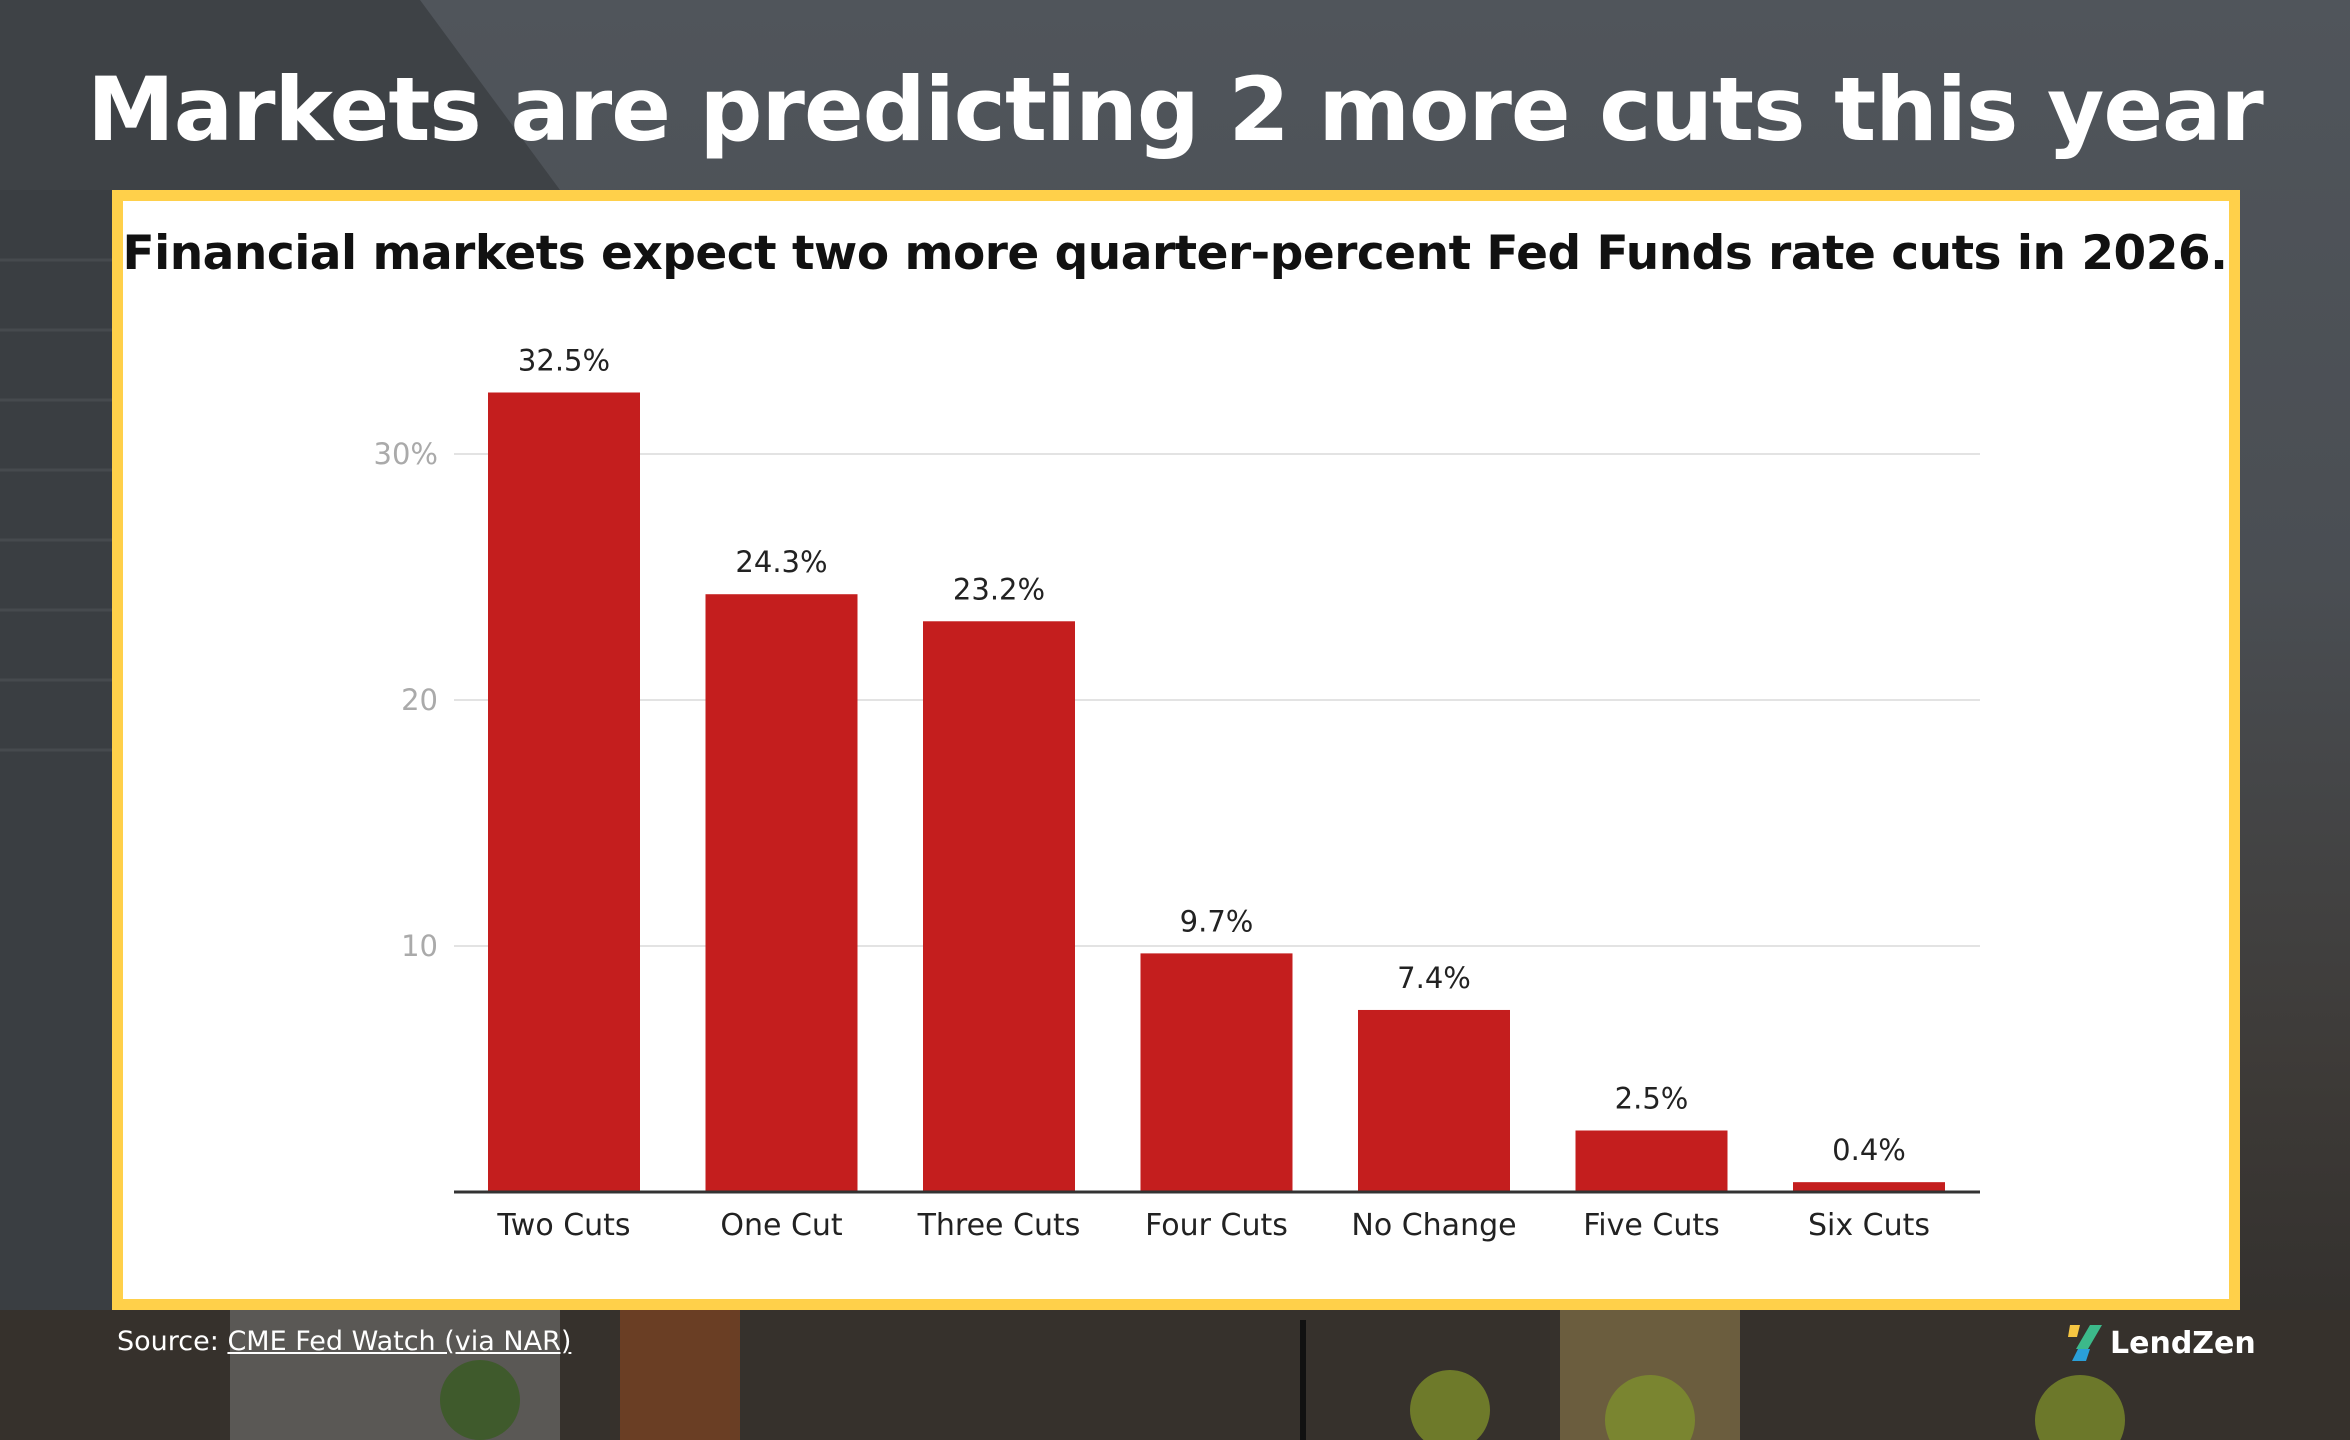 This screenshot has height=1440, width=2350. What do you see at coordinates (399, 1341) in the screenshot?
I see `source-link: CME Fed Watch (via NAR)` at bounding box center [399, 1341].